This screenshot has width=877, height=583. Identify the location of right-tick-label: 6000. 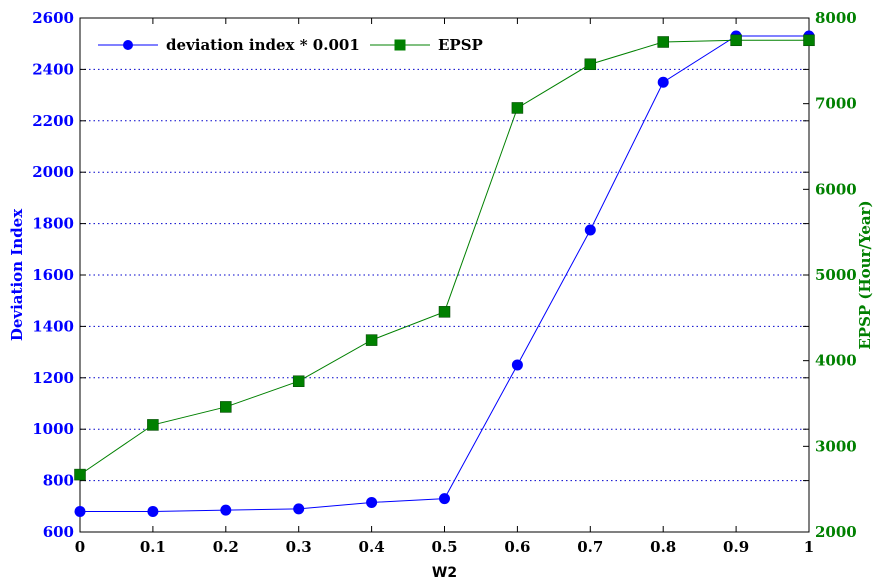
(836, 189).